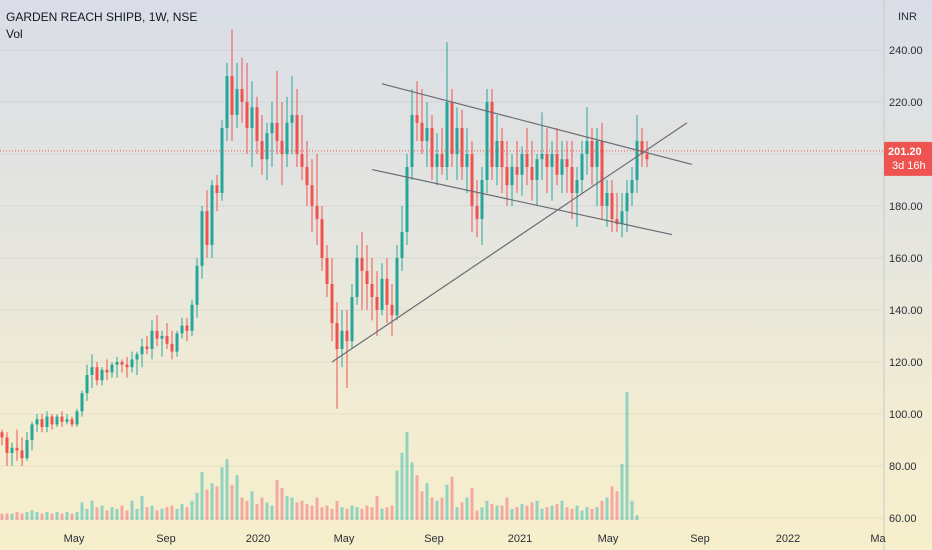 This screenshot has height=550, width=932. I want to click on volume-indicator-label: Vol, so click(14, 34).